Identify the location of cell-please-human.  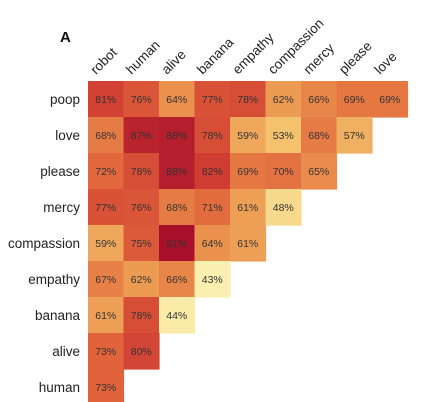
(141, 171).